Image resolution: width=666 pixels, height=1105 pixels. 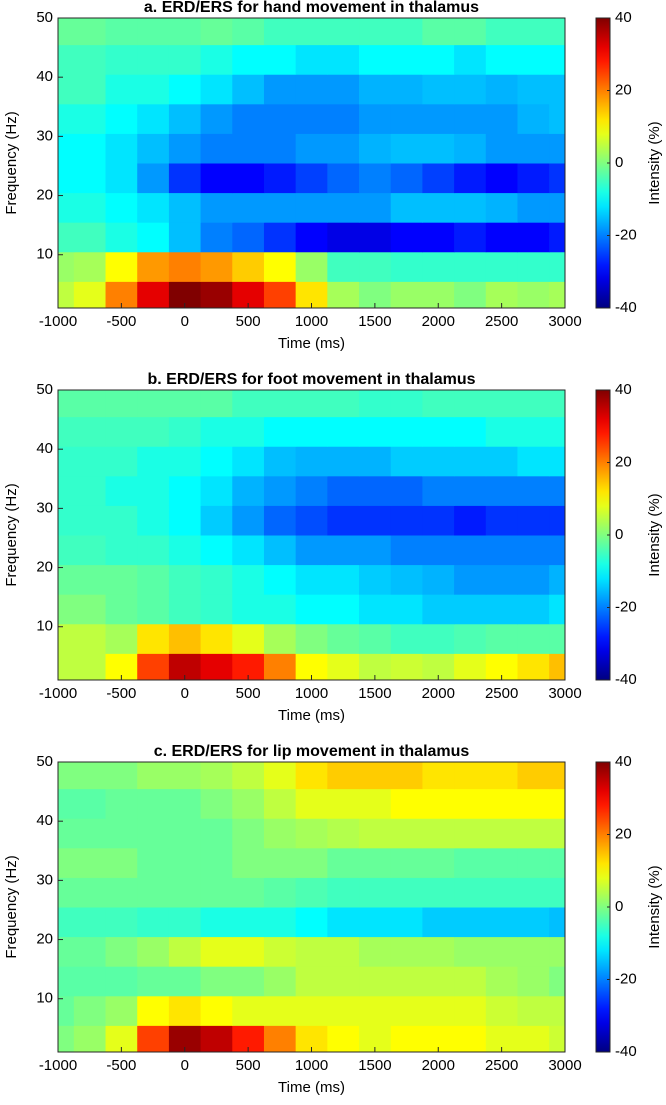 I want to click on chart-title: b. ERD/ERS for foot movement in thalamus, so click(x=311, y=379).